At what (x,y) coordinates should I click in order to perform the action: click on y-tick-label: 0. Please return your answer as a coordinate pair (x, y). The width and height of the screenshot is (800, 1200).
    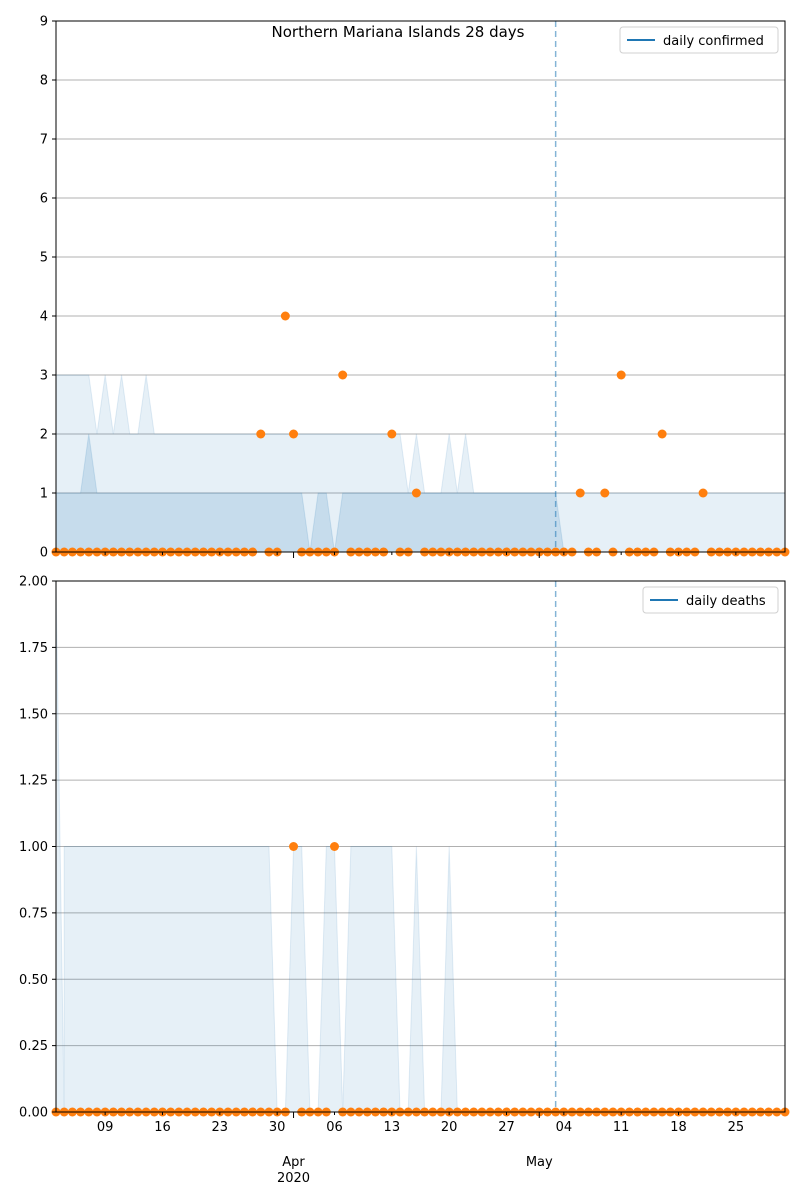
    Looking at the image, I should click on (44, 553).